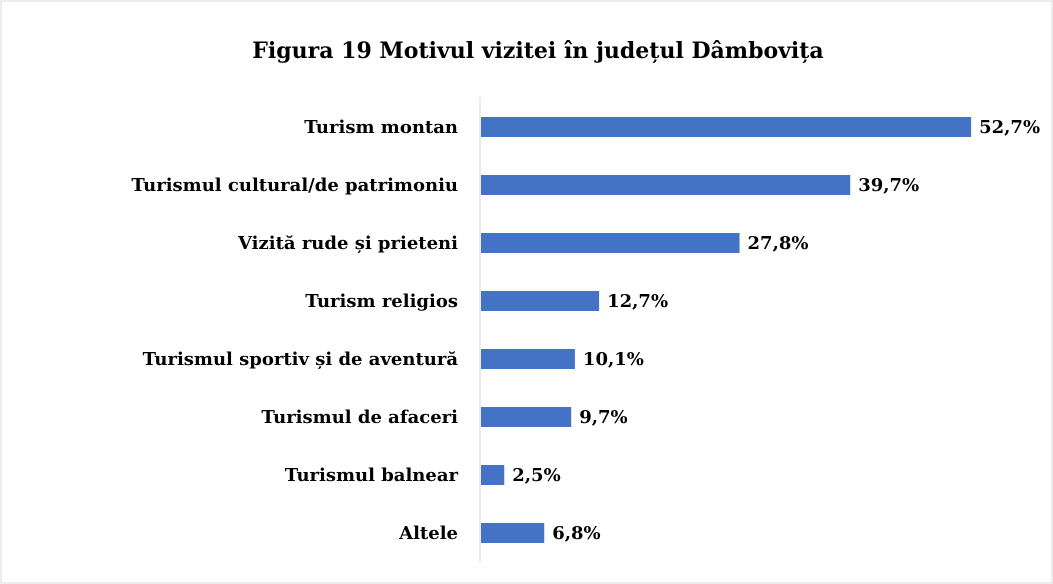  Describe the element at coordinates (381, 127) in the screenshot. I see `category-label: Turism montan` at that location.